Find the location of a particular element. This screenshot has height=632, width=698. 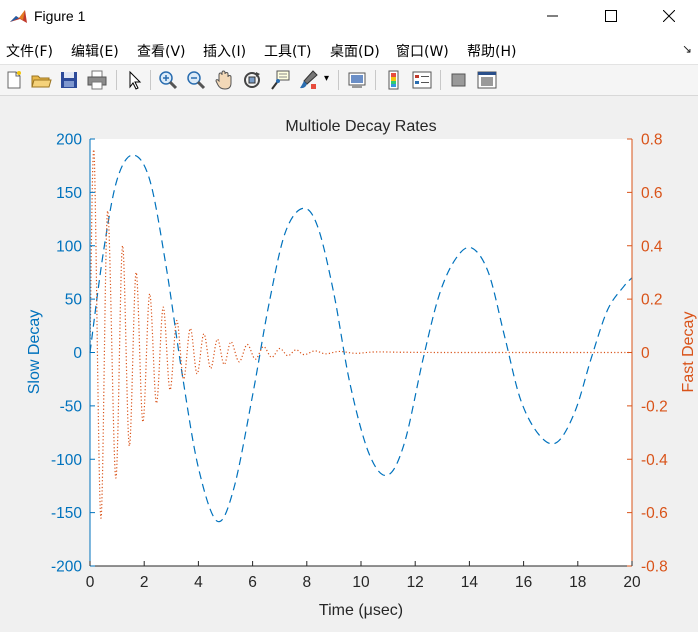

rotate-3d-icon is located at coordinates (252, 80).